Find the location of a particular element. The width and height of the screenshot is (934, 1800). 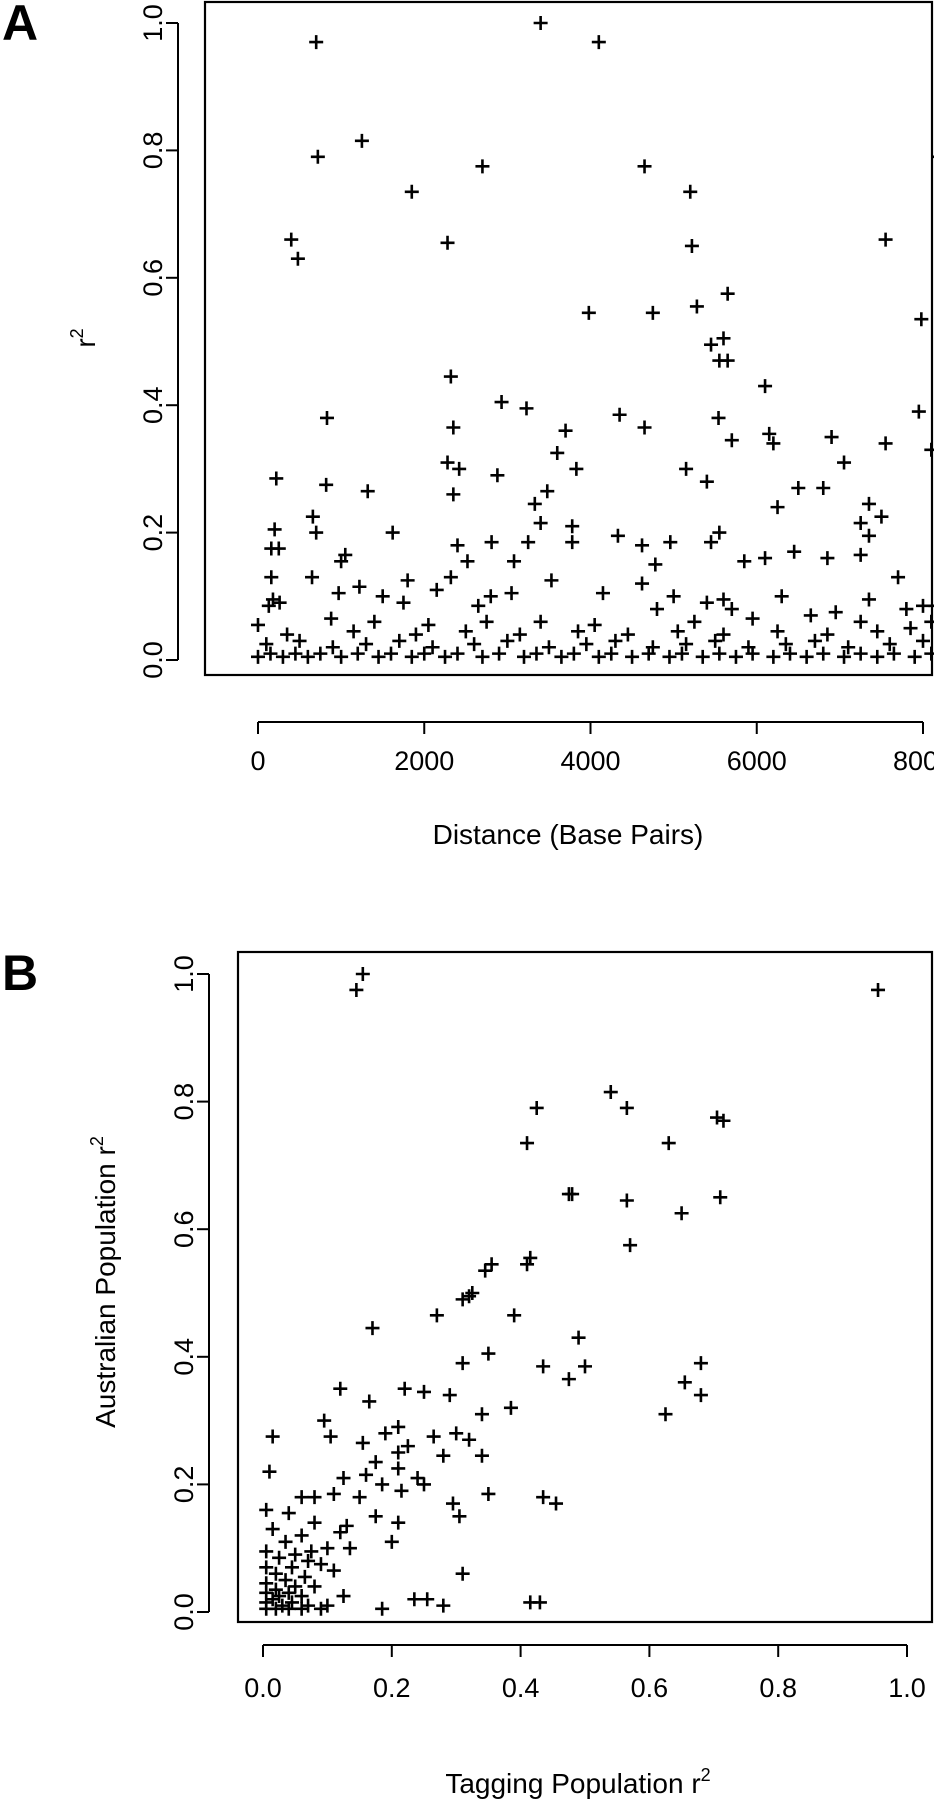

panel-a-y-tick-label: 0.8 is located at coordinates (153, 151).